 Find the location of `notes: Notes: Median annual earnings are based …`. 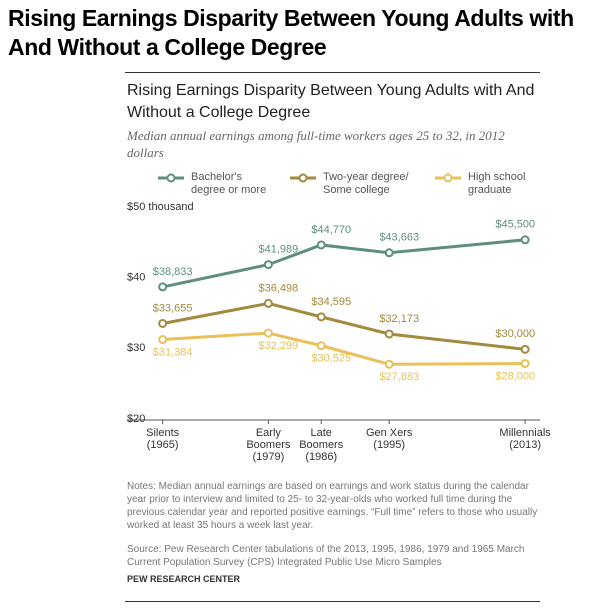

notes: Notes: Median annual earnings are based … is located at coordinates (332, 506).